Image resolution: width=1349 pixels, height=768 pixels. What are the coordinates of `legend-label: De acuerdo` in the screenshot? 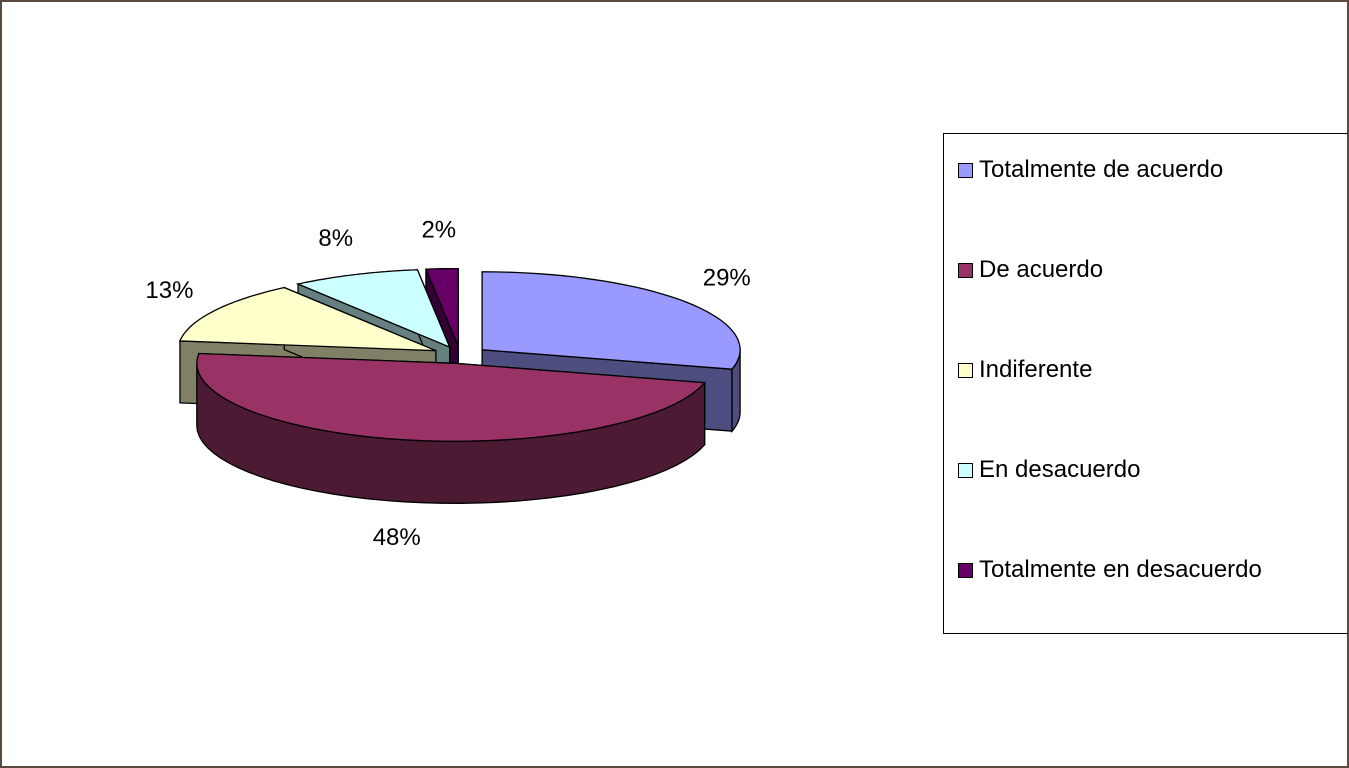 It's located at (1041, 269).